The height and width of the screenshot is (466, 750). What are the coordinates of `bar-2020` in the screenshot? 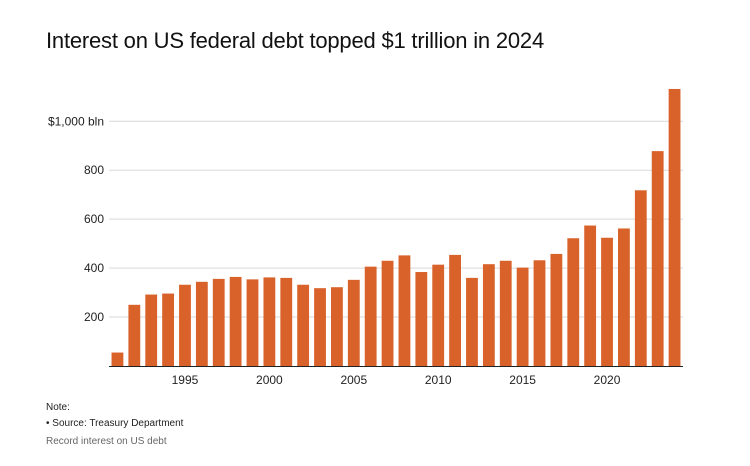 It's located at (607, 301).